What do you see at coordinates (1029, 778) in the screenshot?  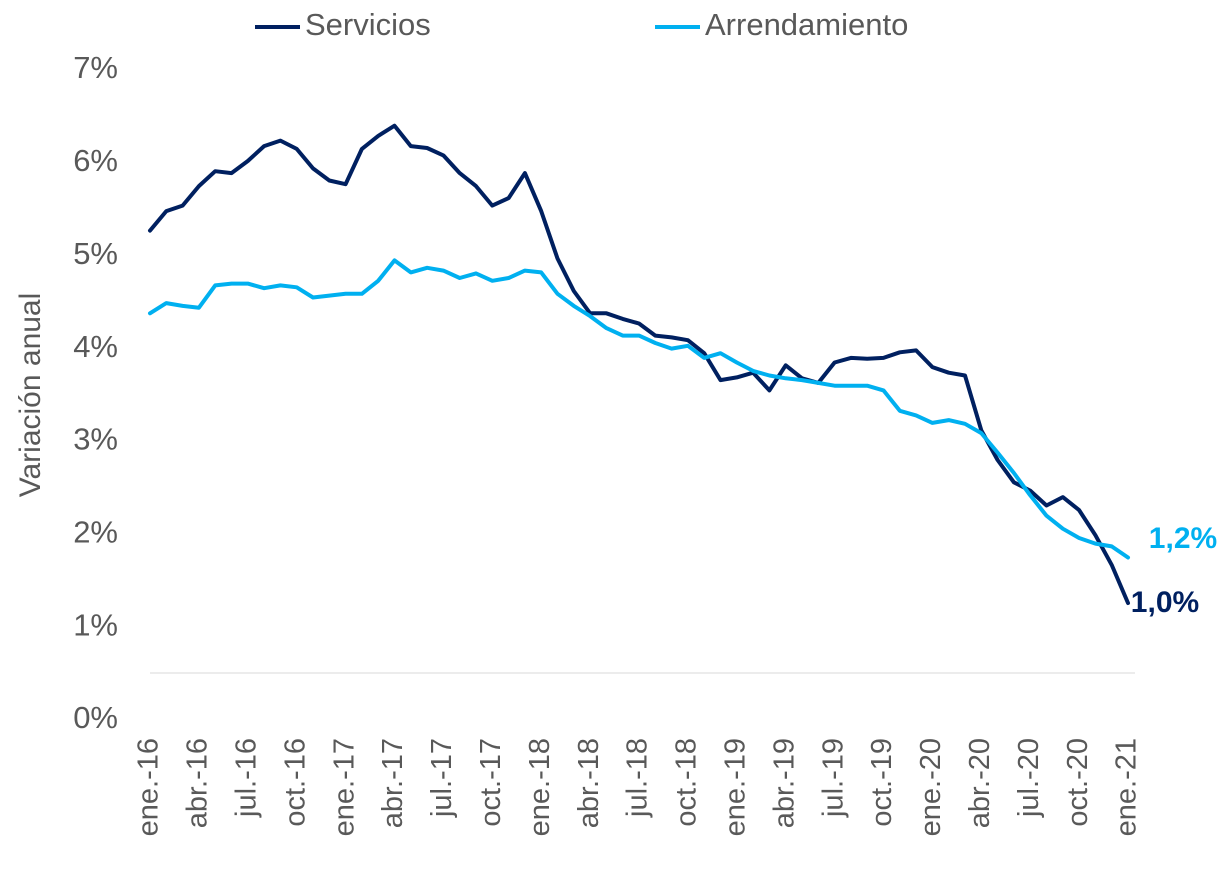 I see `x-tick-label: jul.-20` at bounding box center [1029, 778].